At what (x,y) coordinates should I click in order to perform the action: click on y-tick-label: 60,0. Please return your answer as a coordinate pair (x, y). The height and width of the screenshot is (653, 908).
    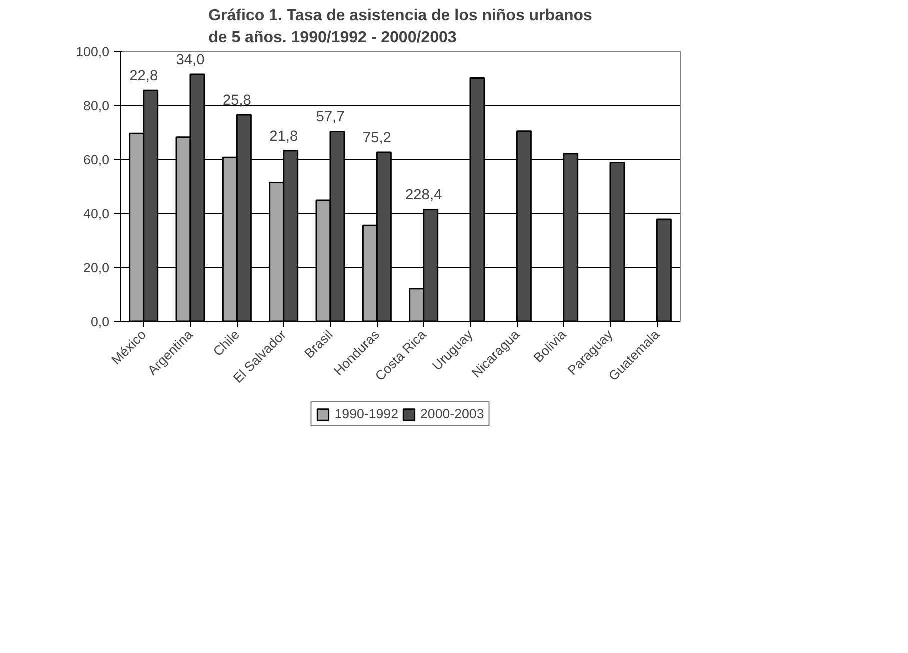
    Looking at the image, I should click on (97, 160).